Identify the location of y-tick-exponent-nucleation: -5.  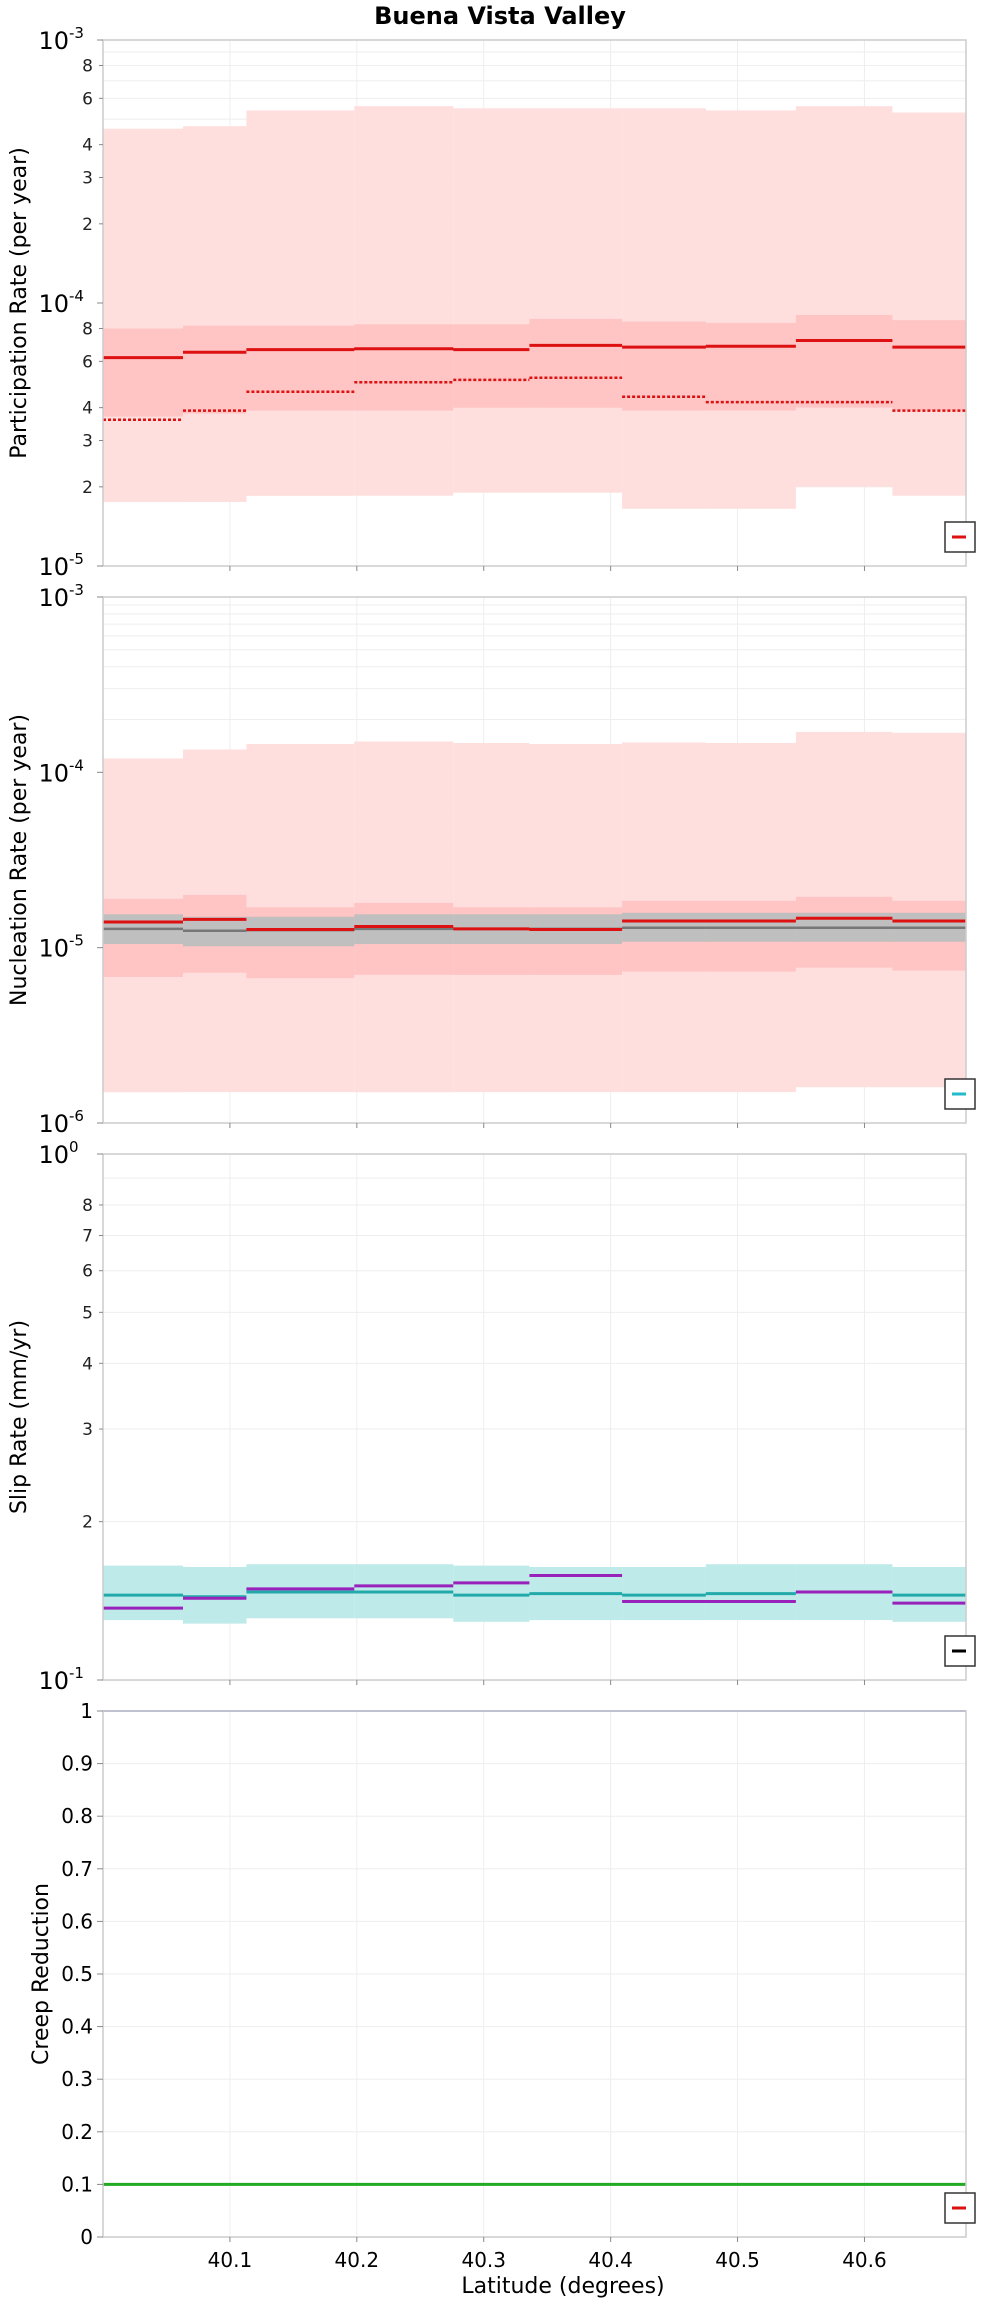
(76, 941).